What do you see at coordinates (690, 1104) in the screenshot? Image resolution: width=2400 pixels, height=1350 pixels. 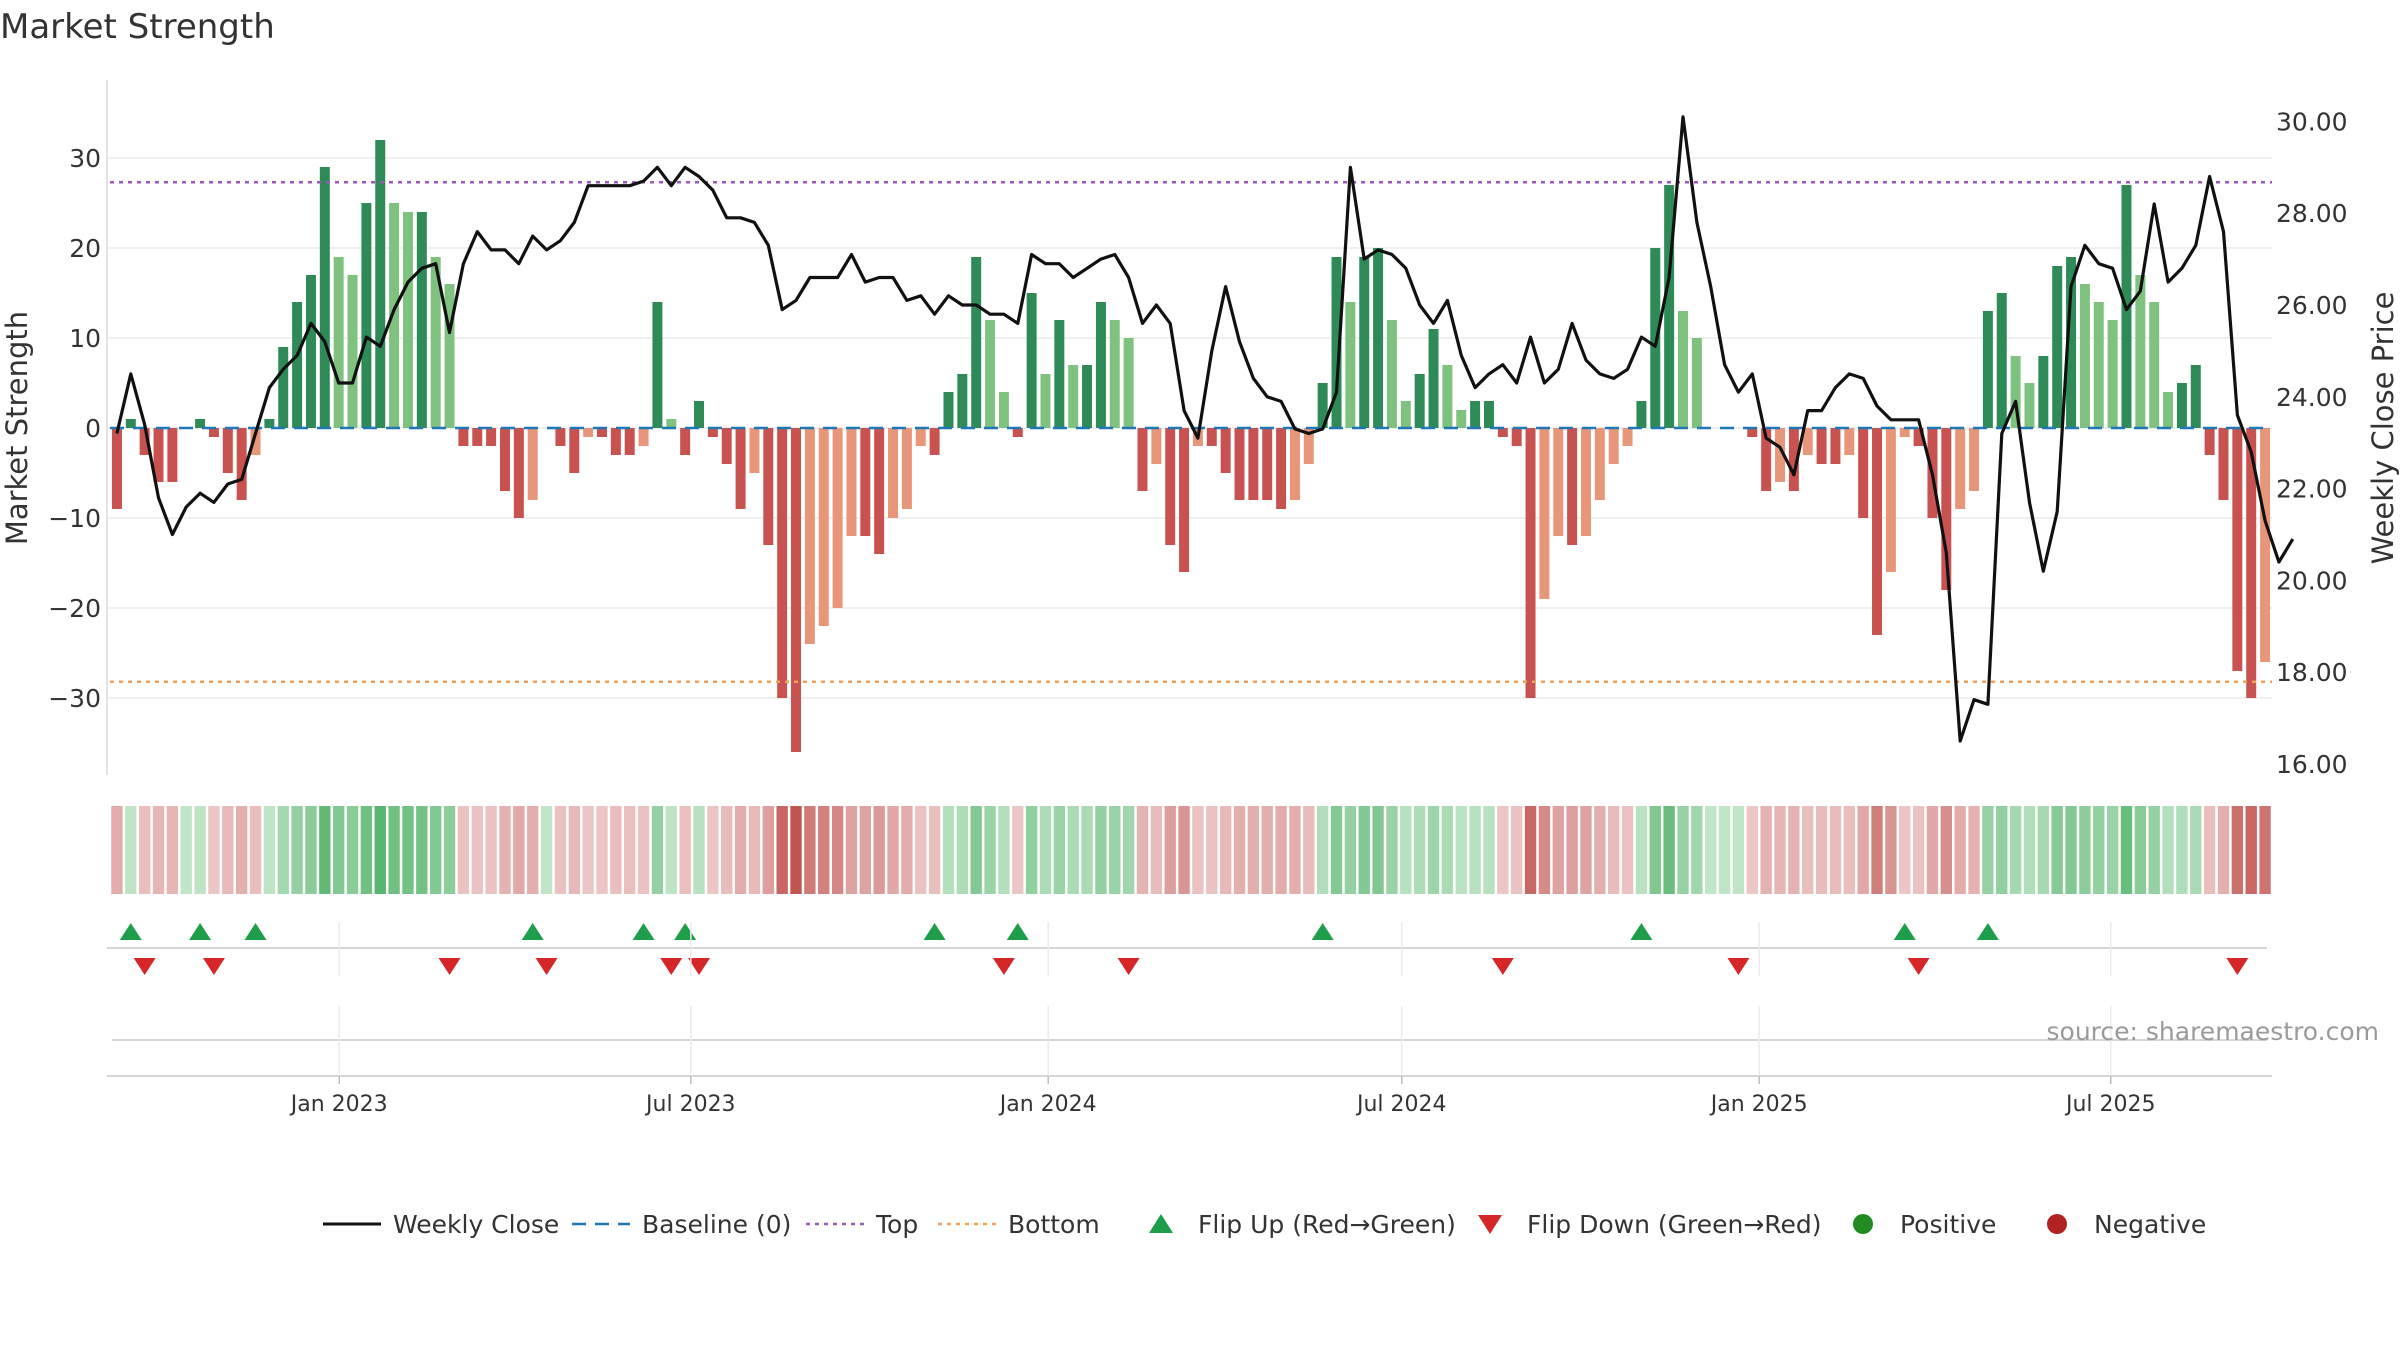 I see `date-tick-label: Jul 2023` at bounding box center [690, 1104].